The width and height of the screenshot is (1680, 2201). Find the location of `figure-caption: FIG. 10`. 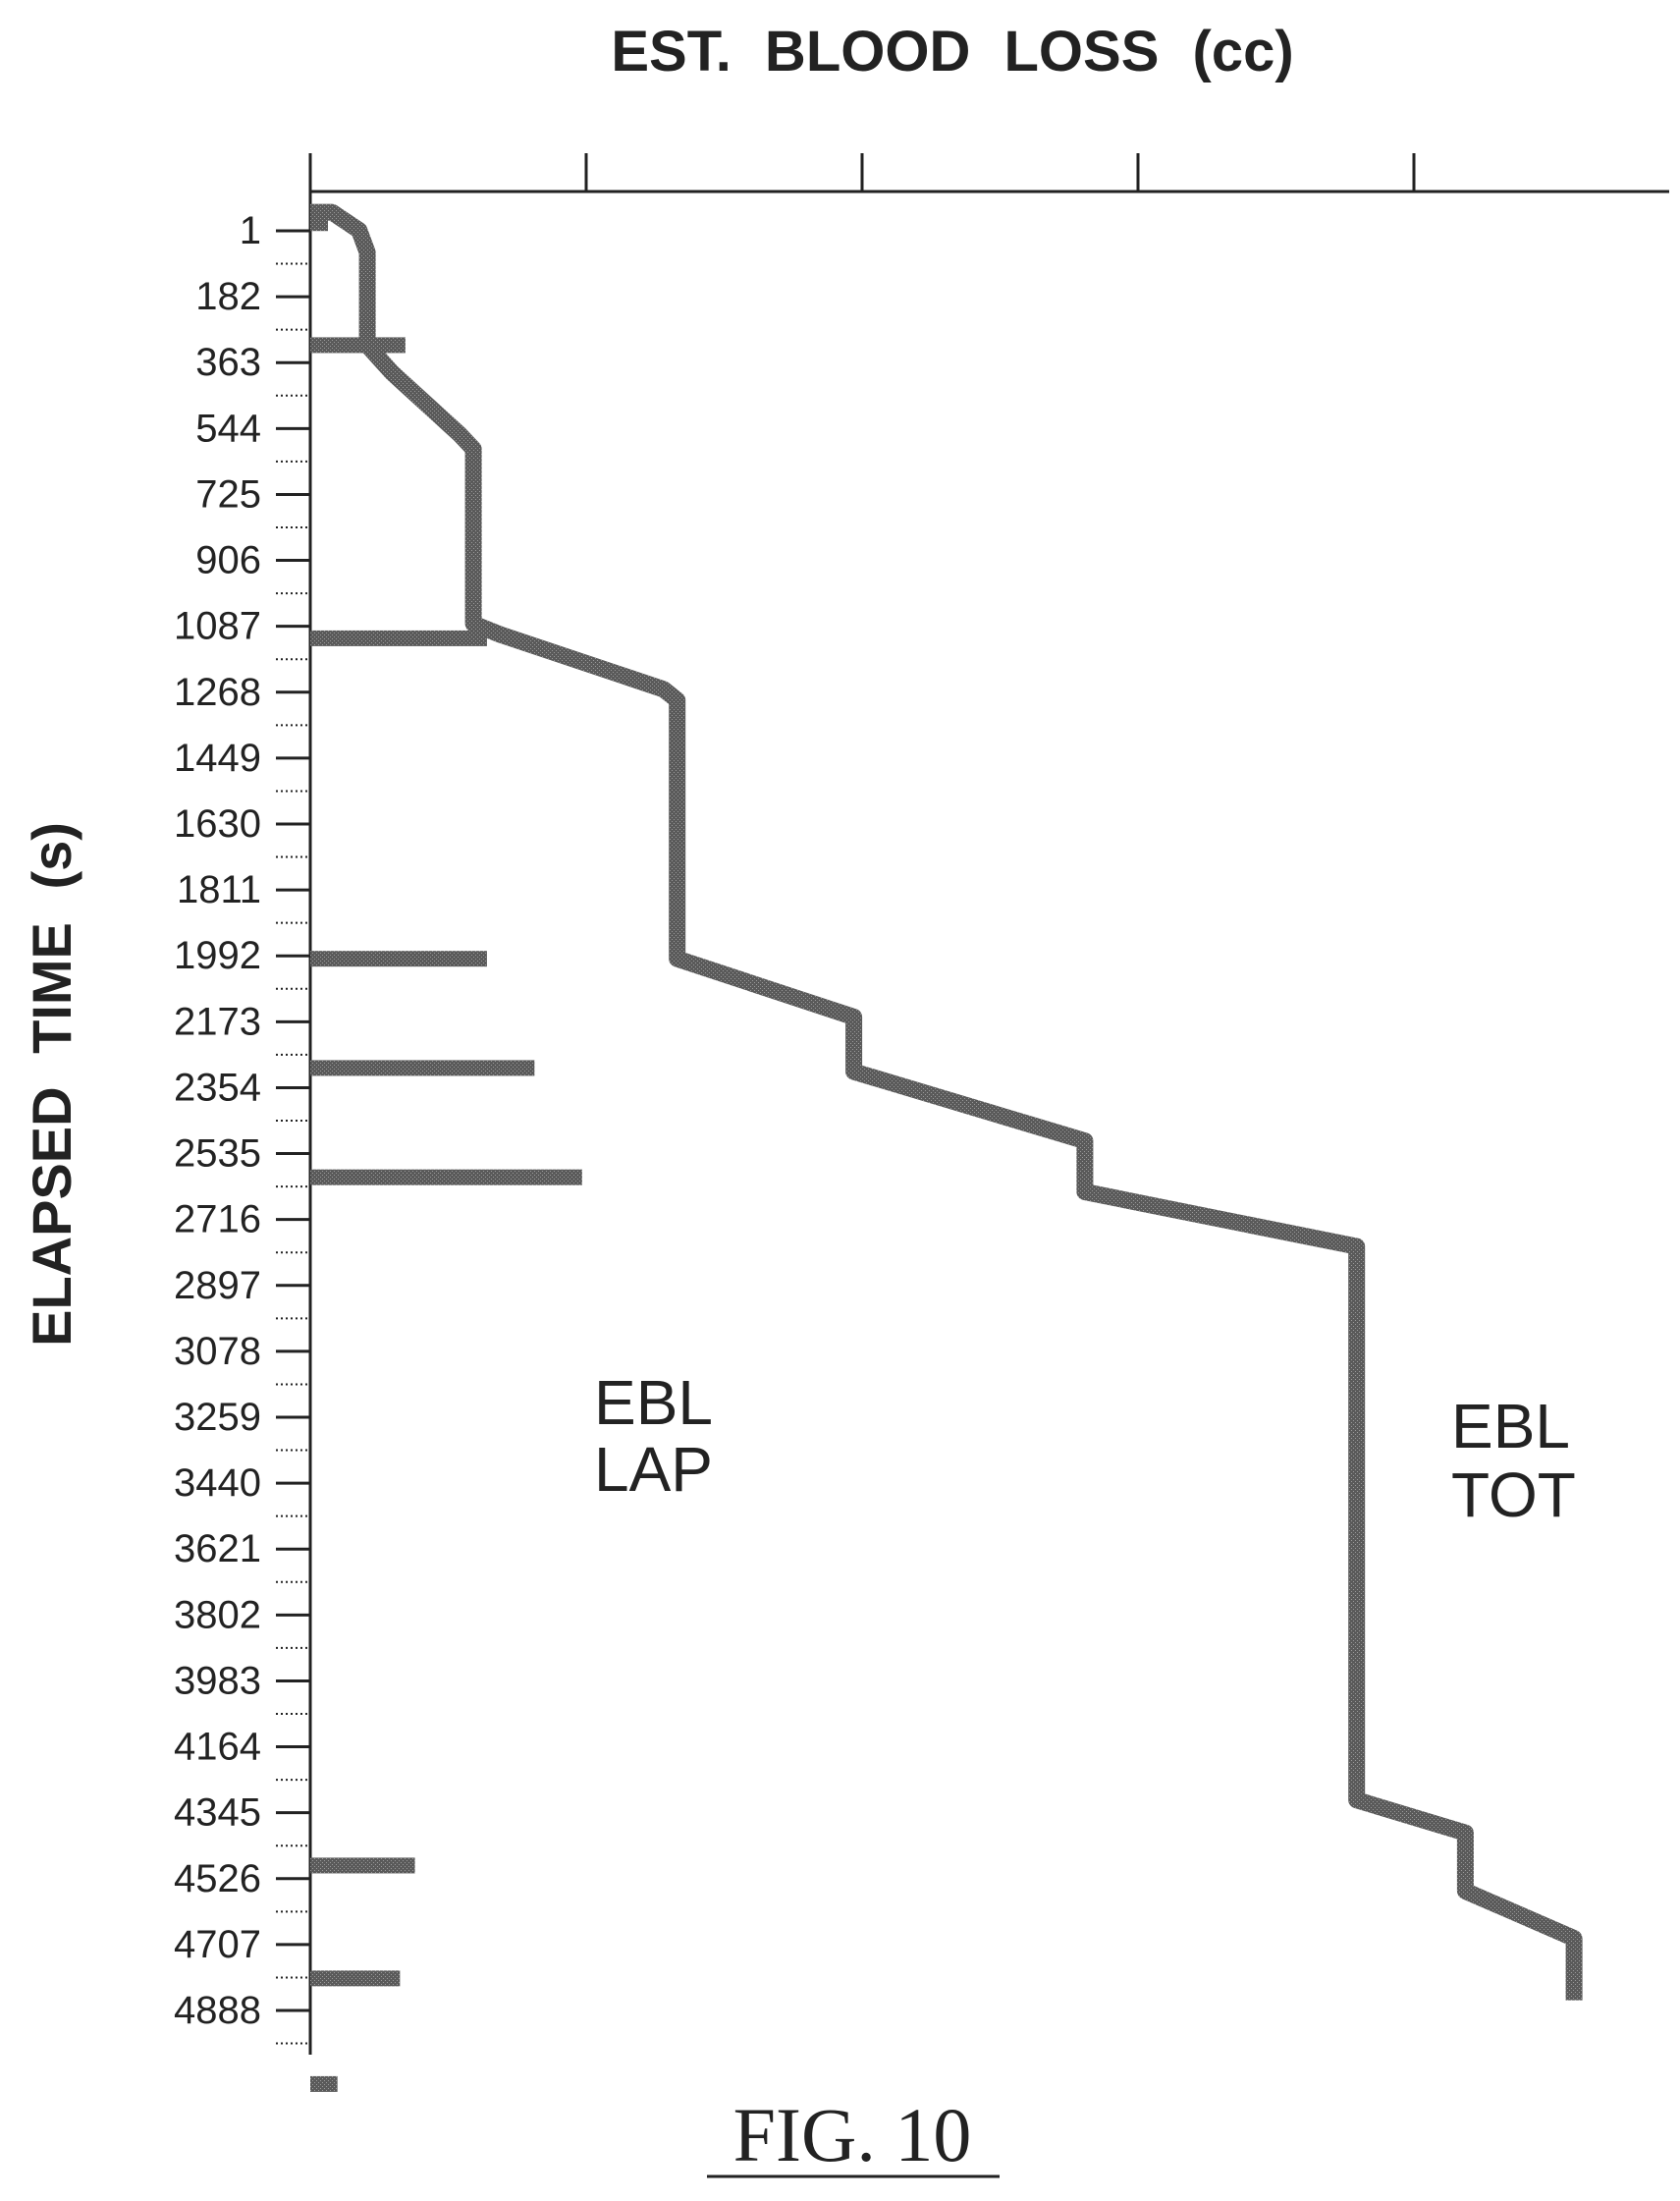

figure-caption: FIG. 10 is located at coordinates (853, 2135).